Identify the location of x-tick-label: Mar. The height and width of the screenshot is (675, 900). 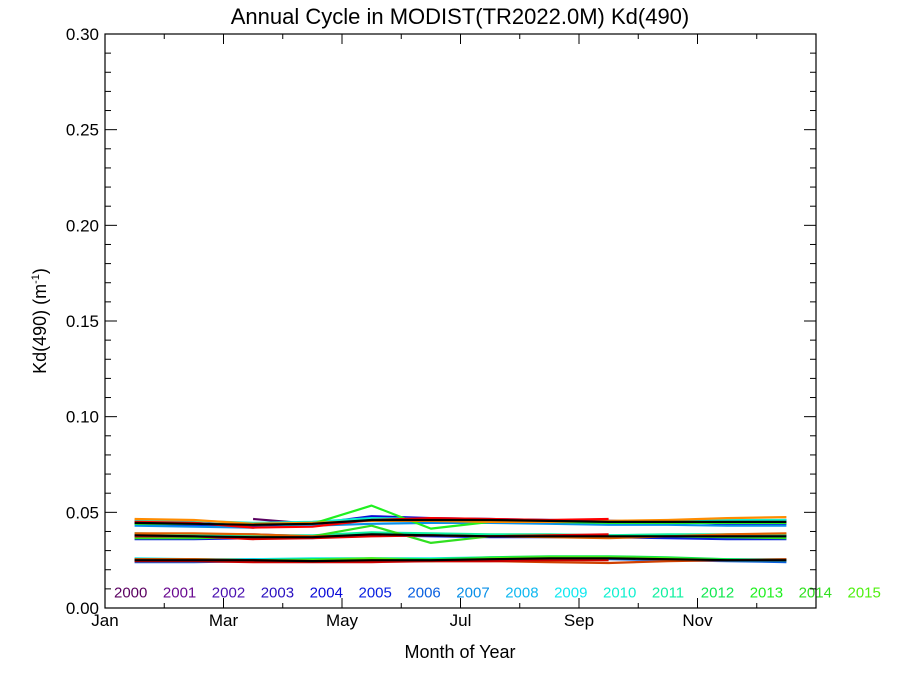
(224, 620).